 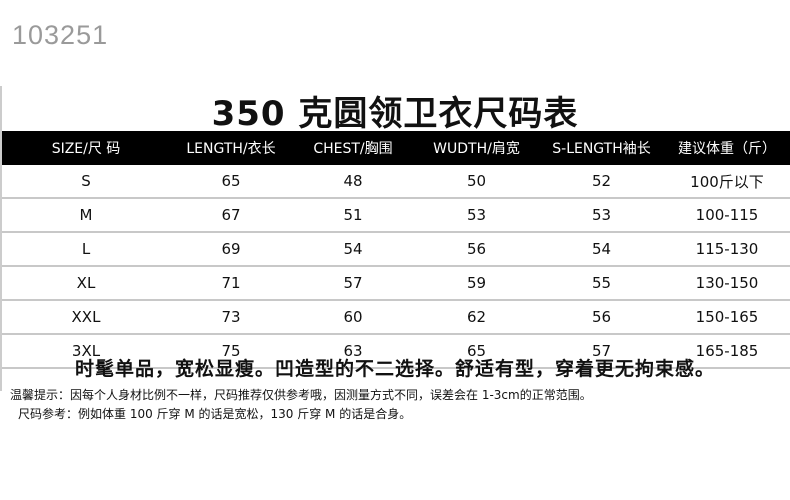 I want to click on table-cell: 73, so click(x=231, y=317).